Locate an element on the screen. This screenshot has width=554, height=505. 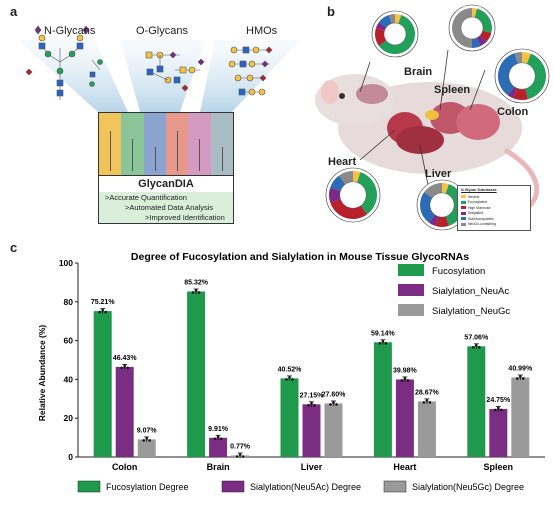
glycandia-label: GlycanDIA is located at coordinates (166, 184).